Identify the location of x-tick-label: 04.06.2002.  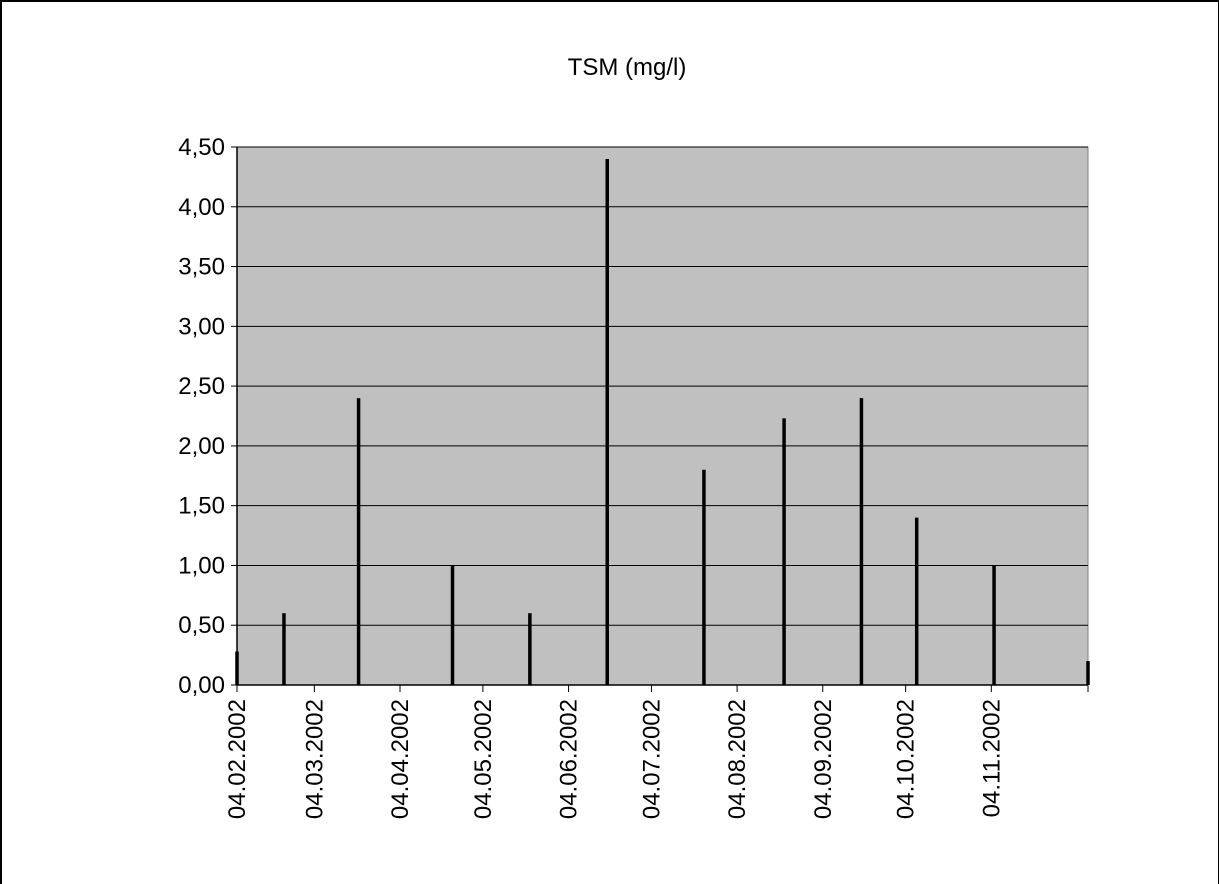
(569, 759).